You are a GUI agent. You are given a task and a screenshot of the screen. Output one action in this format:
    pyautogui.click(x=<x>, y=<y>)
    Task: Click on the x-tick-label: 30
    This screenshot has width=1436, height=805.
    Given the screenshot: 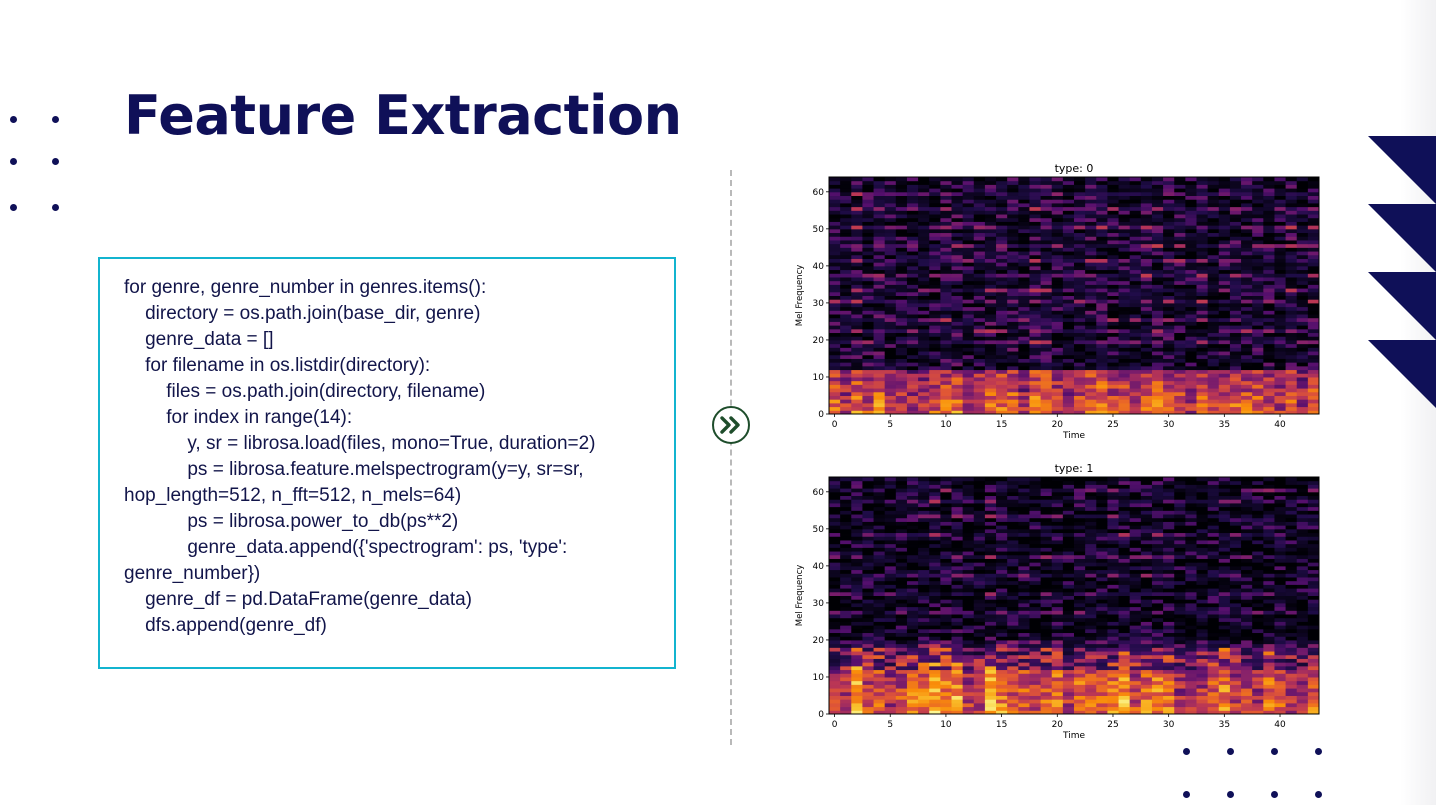 What is the action you would take?
    pyautogui.click(x=1169, y=425)
    